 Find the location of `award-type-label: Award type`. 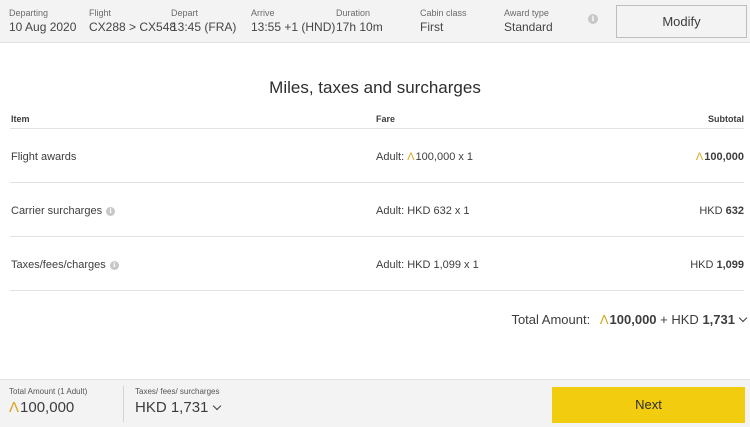

award-type-label: Award type is located at coordinates (526, 13).